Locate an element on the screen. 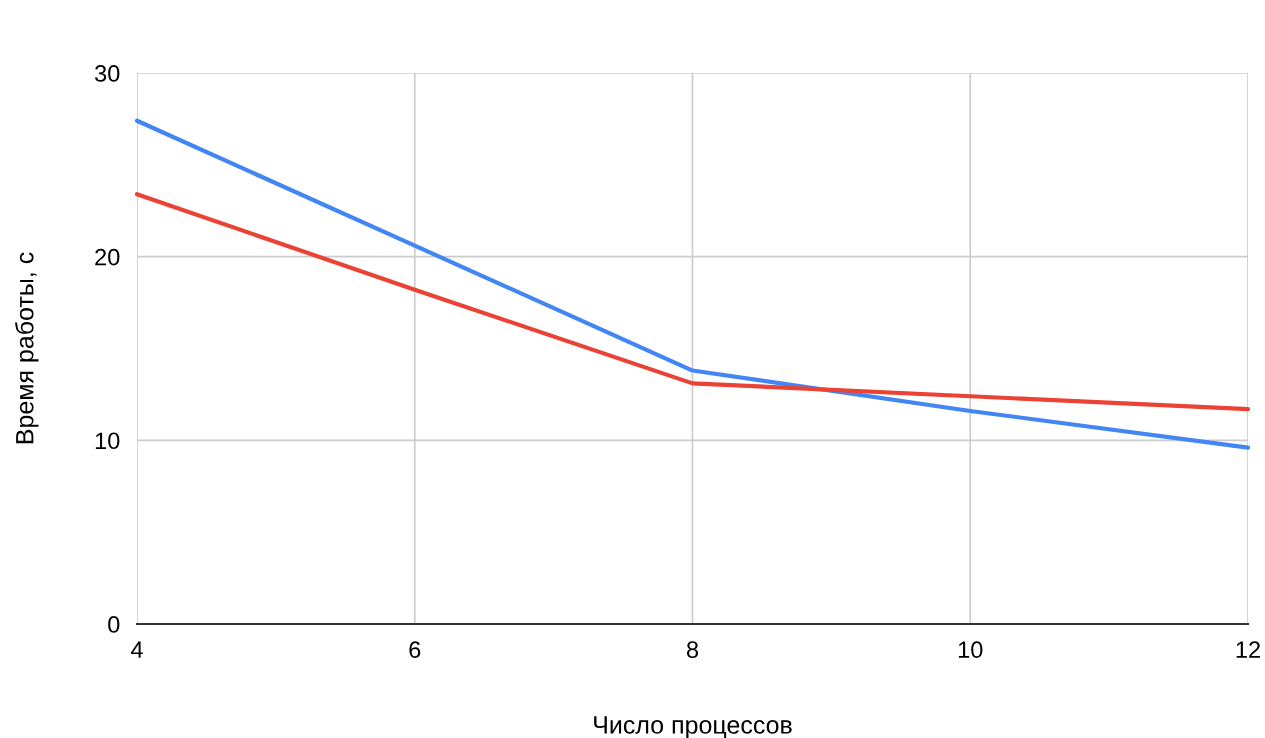 The width and height of the screenshot is (1265, 738). x-tick-label: 6 is located at coordinates (415, 650).